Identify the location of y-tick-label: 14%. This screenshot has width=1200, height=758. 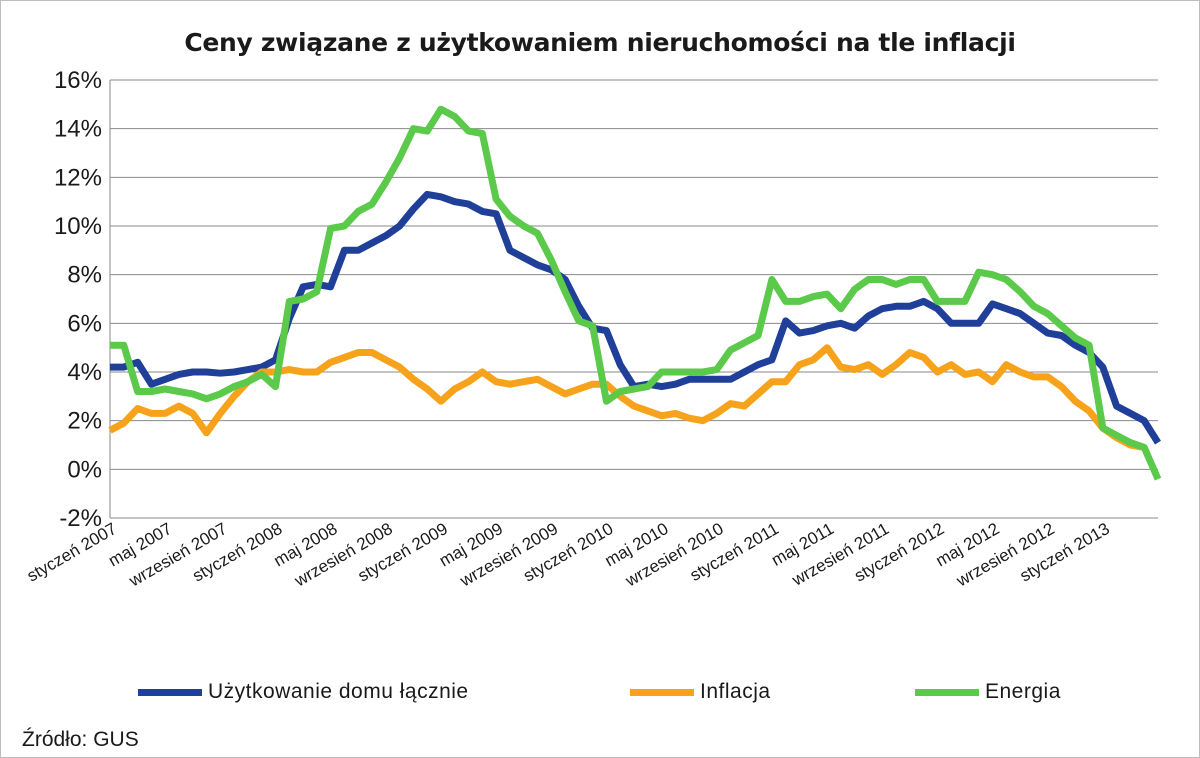
(78, 129).